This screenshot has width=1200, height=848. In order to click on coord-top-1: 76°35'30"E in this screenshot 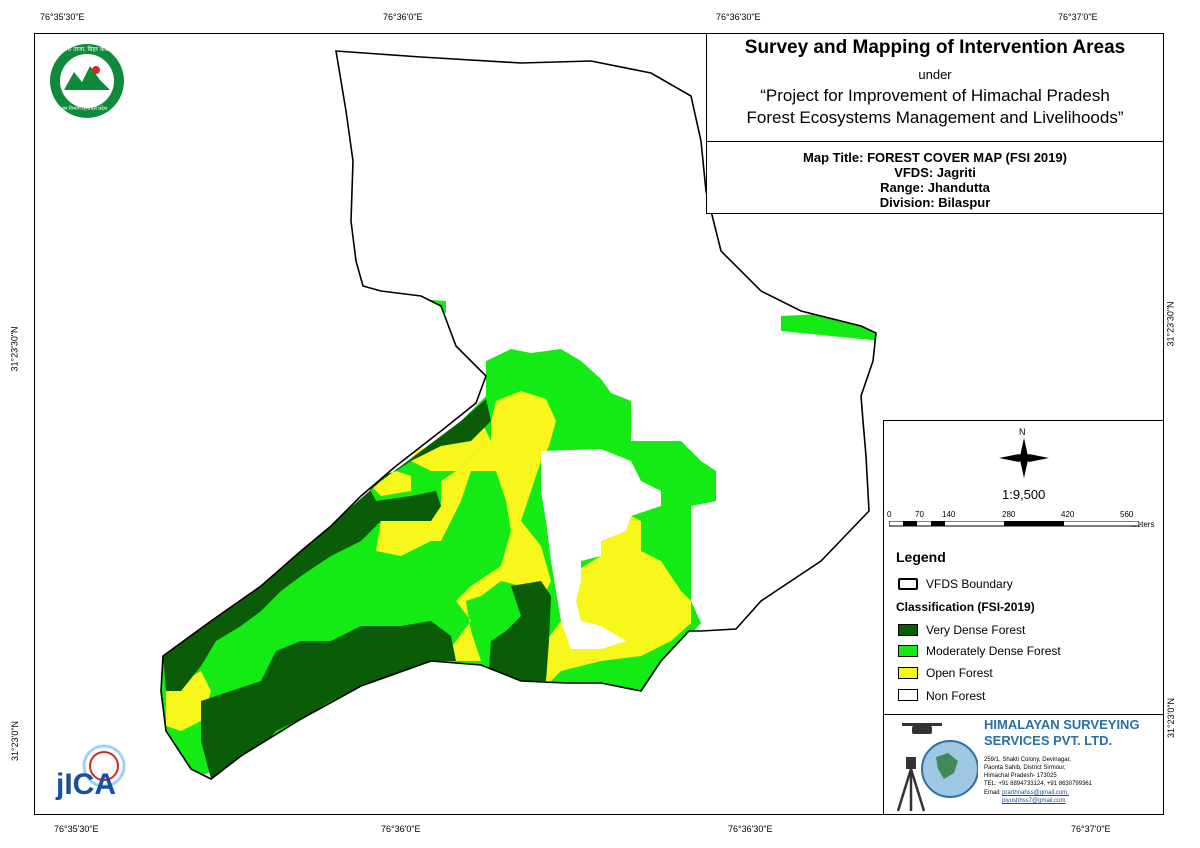, I will do `click(62, 17)`.